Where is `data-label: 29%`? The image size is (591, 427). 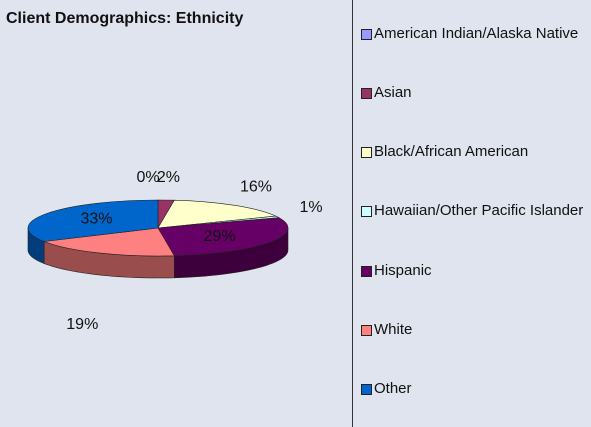
data-label: 29% is located at coordinates (220, 236).